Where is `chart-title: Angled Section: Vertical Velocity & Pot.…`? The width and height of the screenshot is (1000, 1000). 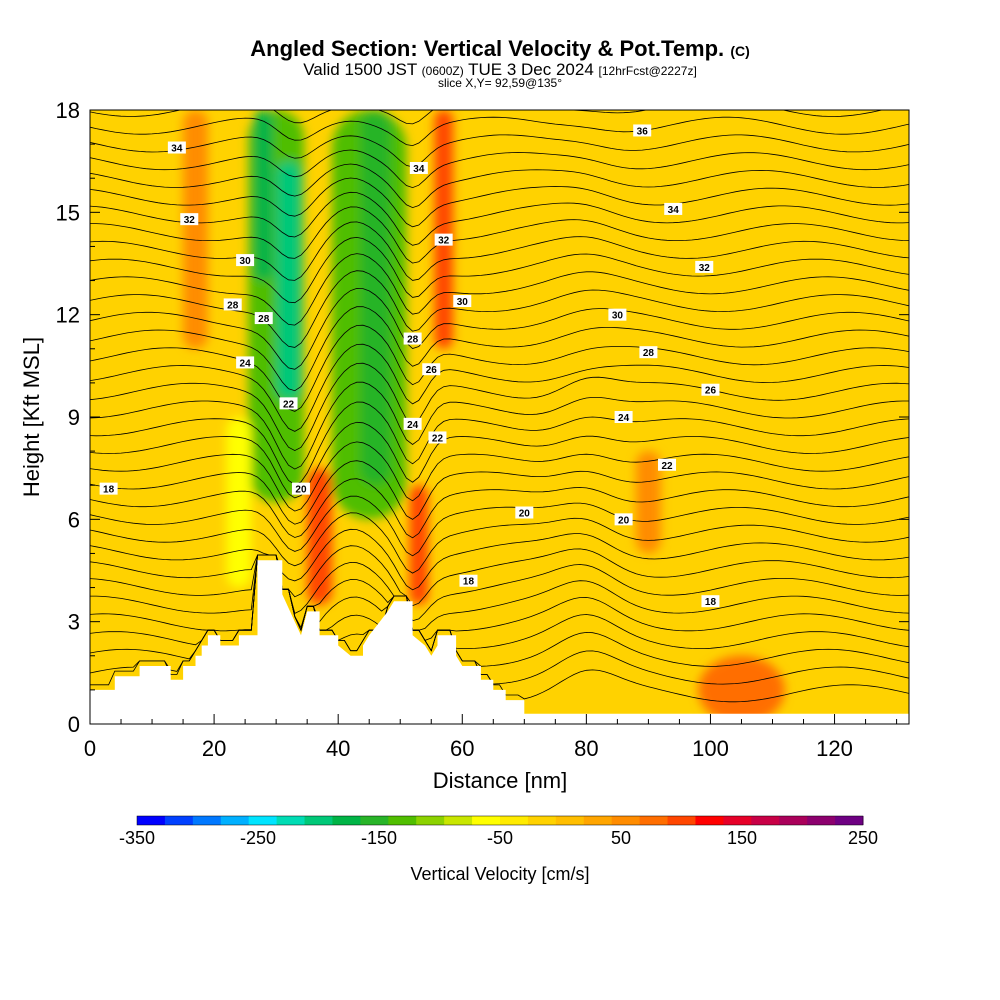 chart-title: Angled Section: Vertical Velocity & Pot.… is located at coordinates (500, 48).